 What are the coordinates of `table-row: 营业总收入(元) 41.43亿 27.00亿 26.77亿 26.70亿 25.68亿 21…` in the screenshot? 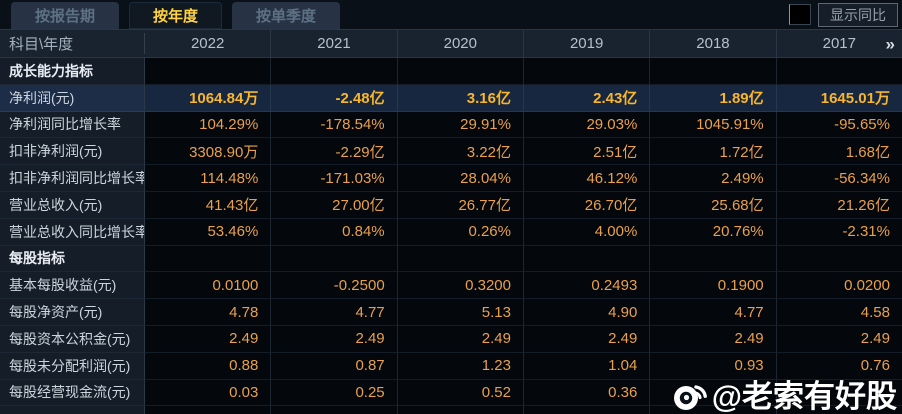 It's located at (451, 205).